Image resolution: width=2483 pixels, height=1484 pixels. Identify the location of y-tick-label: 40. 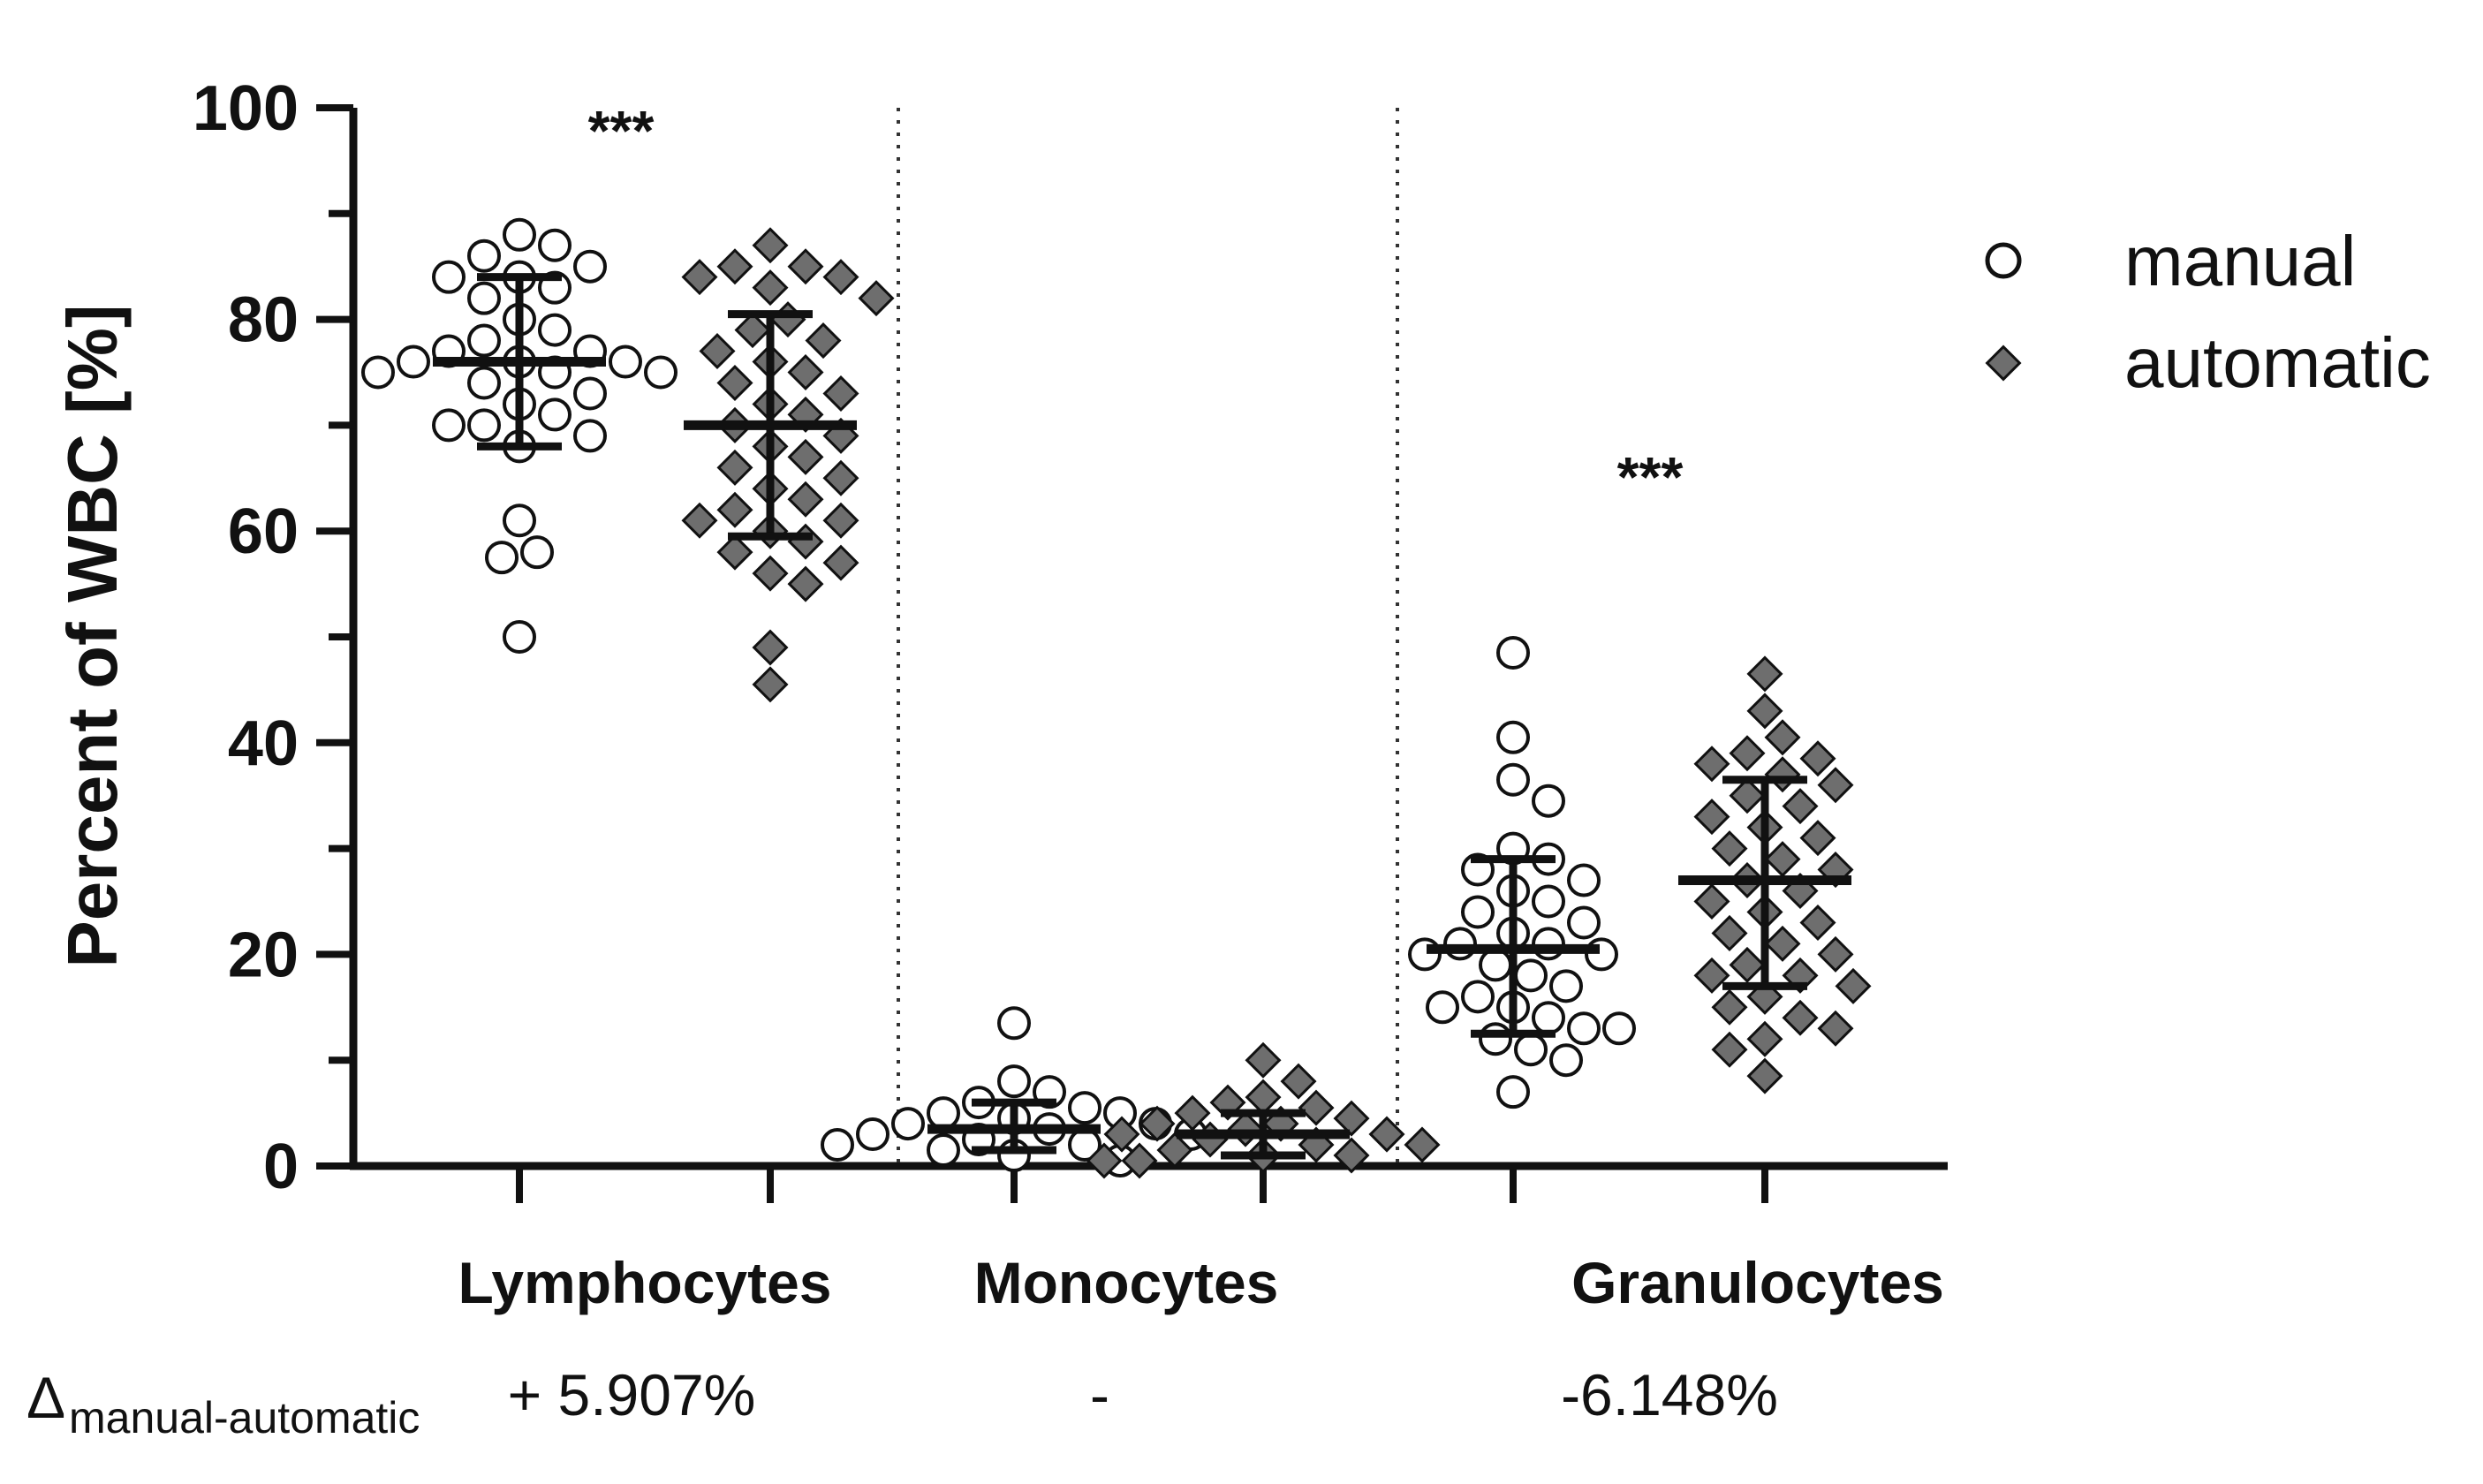
(263, 743).